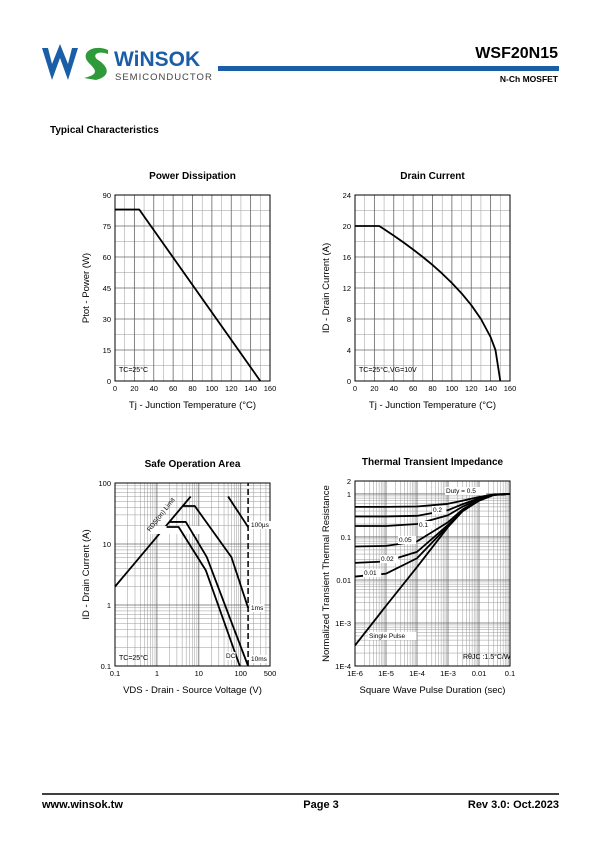 The width and height of the screenshot is (595, 842). I want to click on x-tick-label: 500, so click(270, 673).